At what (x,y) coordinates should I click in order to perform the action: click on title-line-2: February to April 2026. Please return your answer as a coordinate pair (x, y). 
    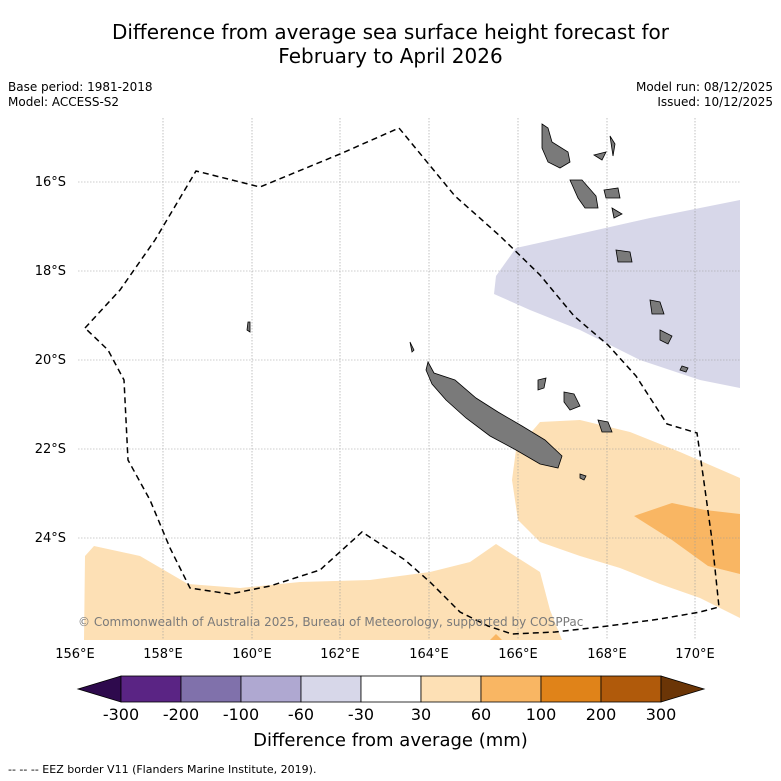
    Looking at the image, I should click on (390, 56).